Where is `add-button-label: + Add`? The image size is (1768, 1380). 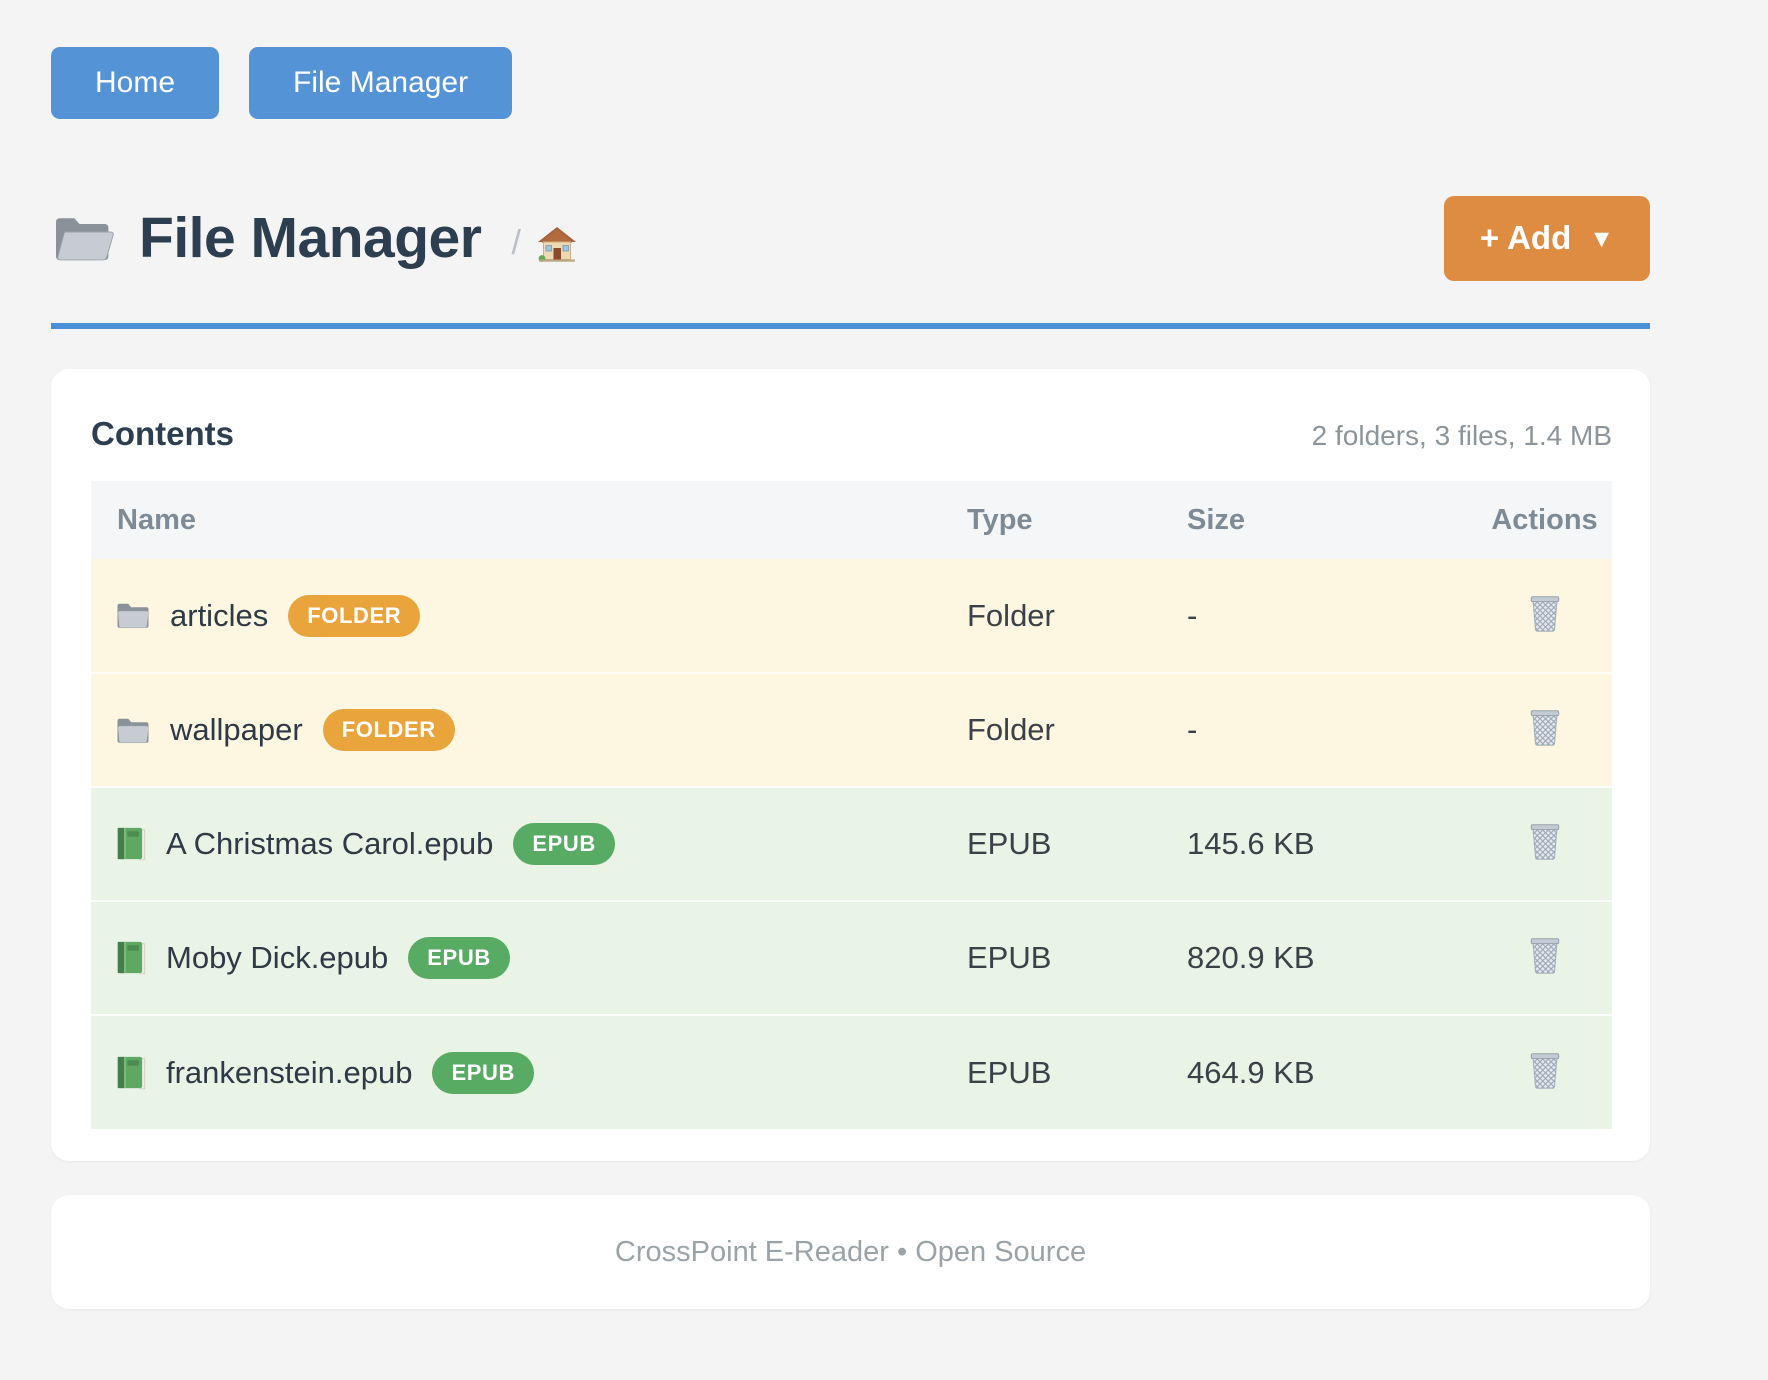 add-button-label: + Add is located at coordinates (1525, 237).